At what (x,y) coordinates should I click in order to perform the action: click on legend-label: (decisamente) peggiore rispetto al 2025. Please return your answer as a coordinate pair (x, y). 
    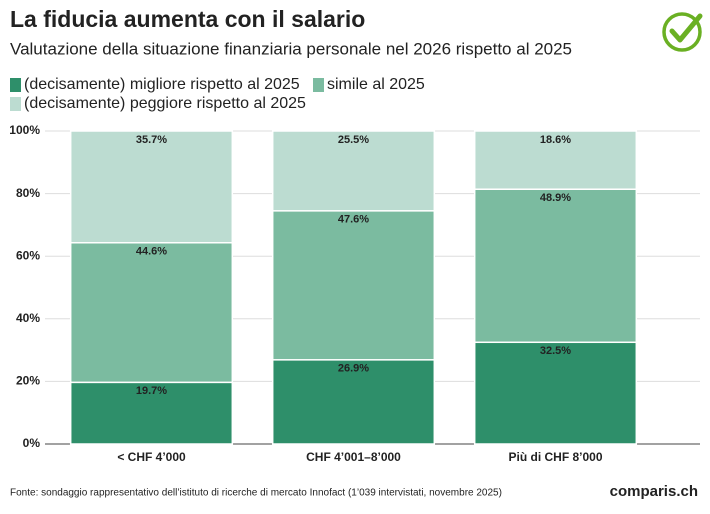
    Looking at the image, I should click on (165, 103).